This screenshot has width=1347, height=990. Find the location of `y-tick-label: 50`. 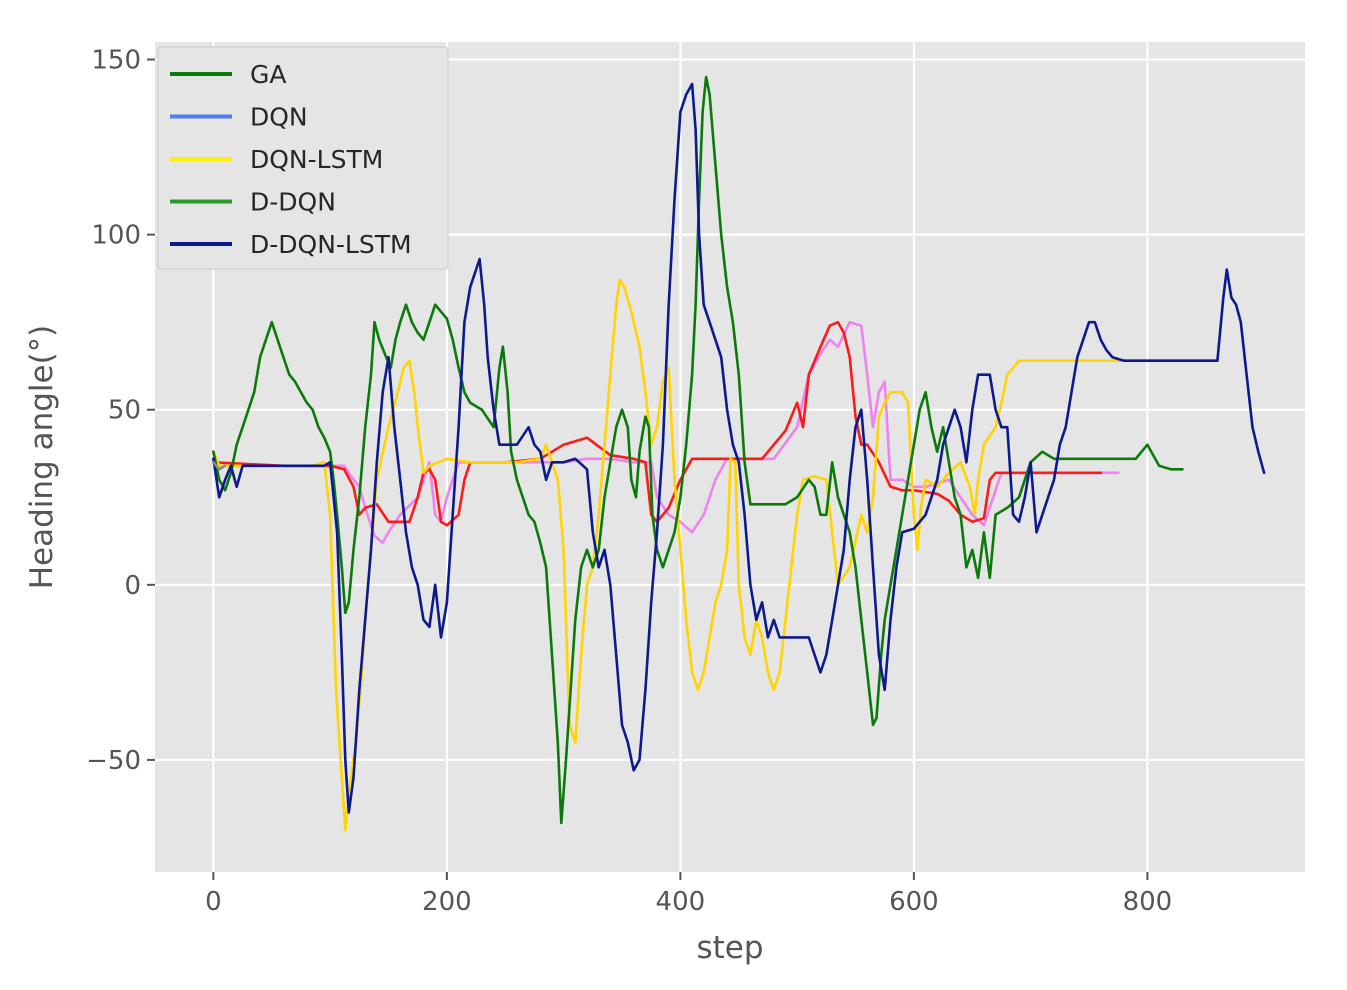

y-tick-label: 50 is located at coordinates (124, 411).